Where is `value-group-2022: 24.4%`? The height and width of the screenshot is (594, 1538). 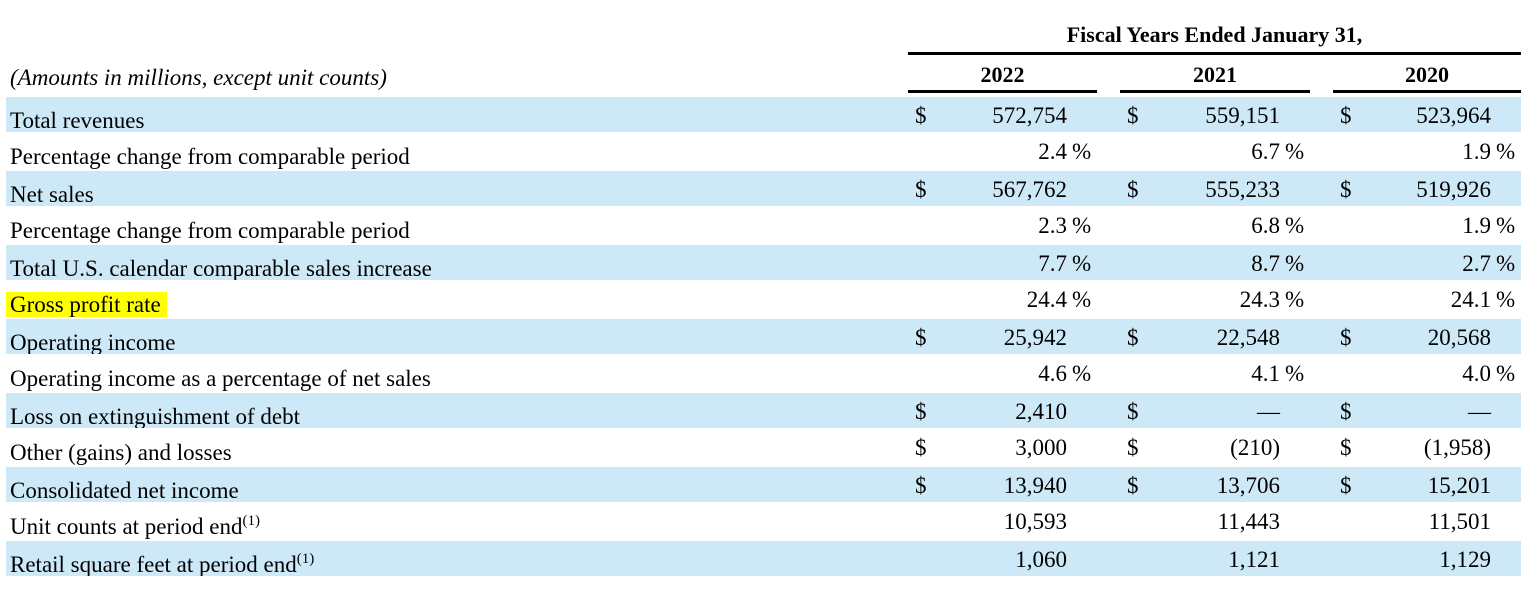 value-group-2022: 24.4% is located at coordinates (1002, 299).